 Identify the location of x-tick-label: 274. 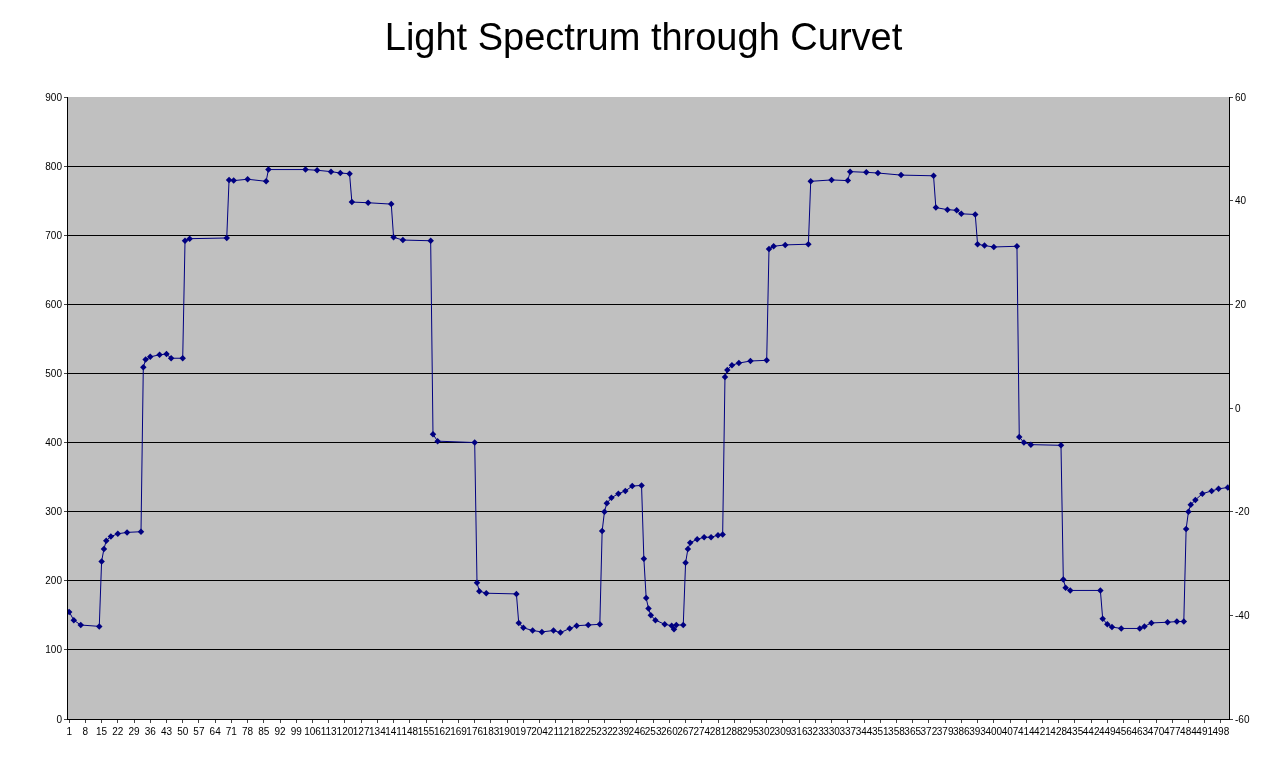
(702, 731).